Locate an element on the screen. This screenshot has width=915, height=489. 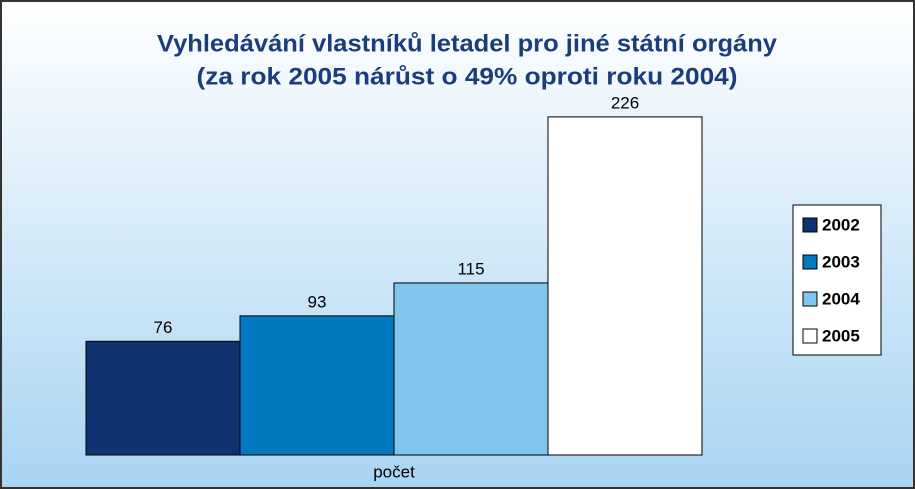
data-label: 226 is located at coordinates (625, 102).